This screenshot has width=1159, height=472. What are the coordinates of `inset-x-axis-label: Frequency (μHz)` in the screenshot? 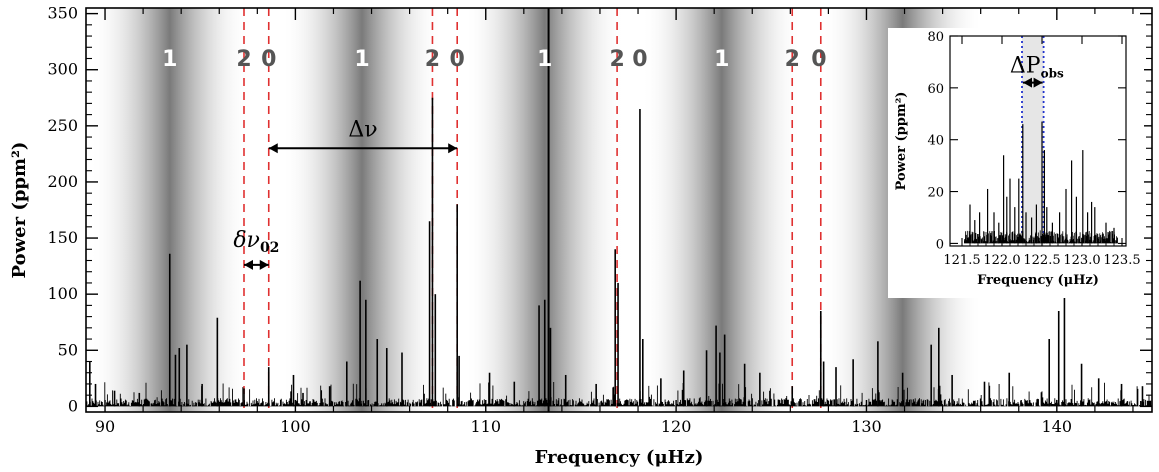 It's located at (1038, 280).